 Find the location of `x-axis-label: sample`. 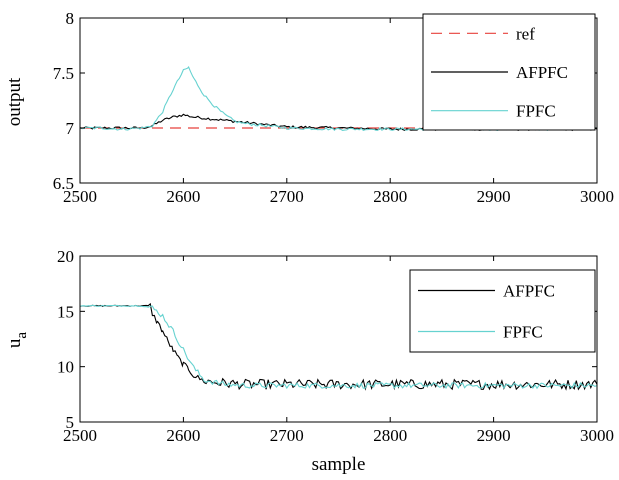

x-axis-label: sample is located at coordinates (339, 464).